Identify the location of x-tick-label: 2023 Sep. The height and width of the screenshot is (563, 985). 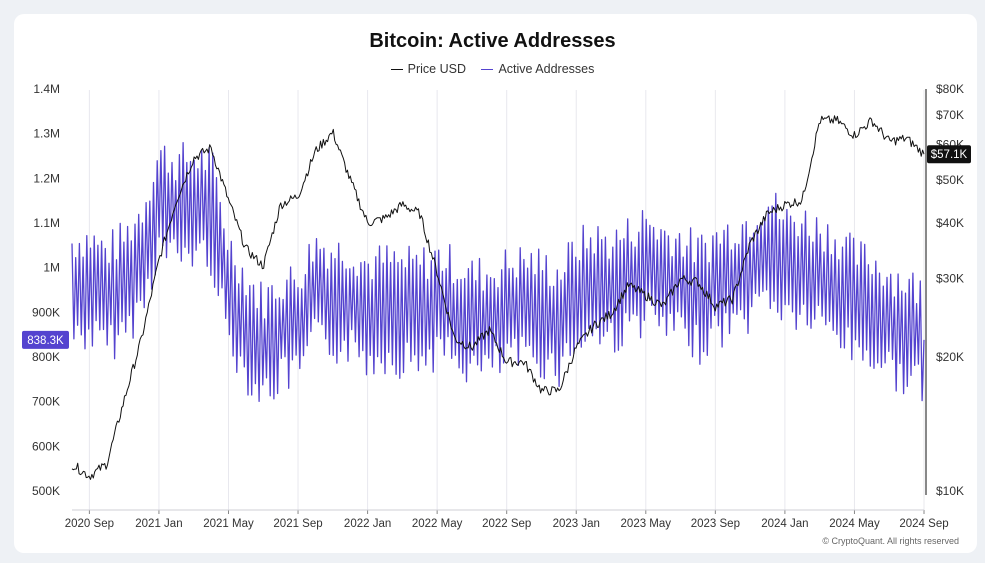
(715, 524).